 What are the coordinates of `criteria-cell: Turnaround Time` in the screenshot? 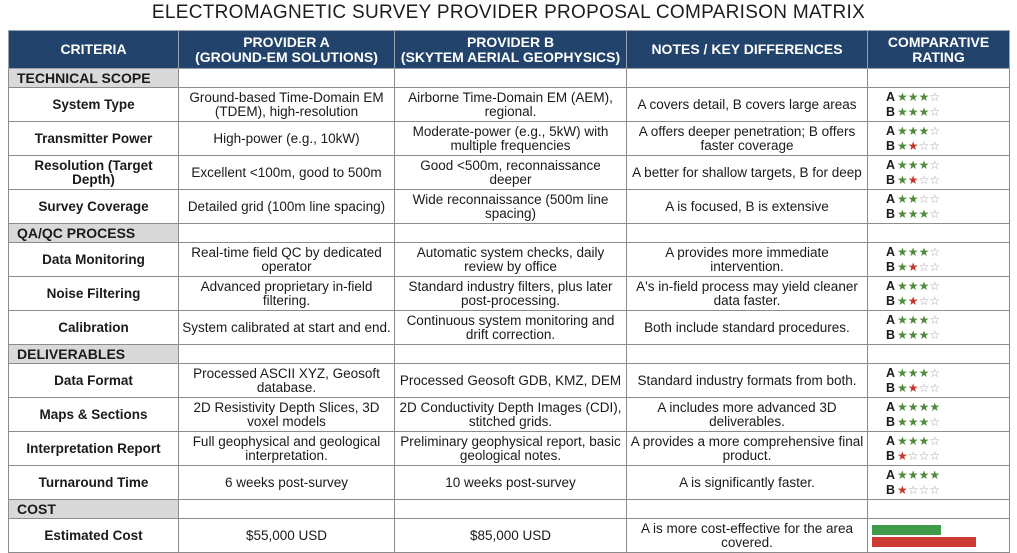 It's located at (93, 482).